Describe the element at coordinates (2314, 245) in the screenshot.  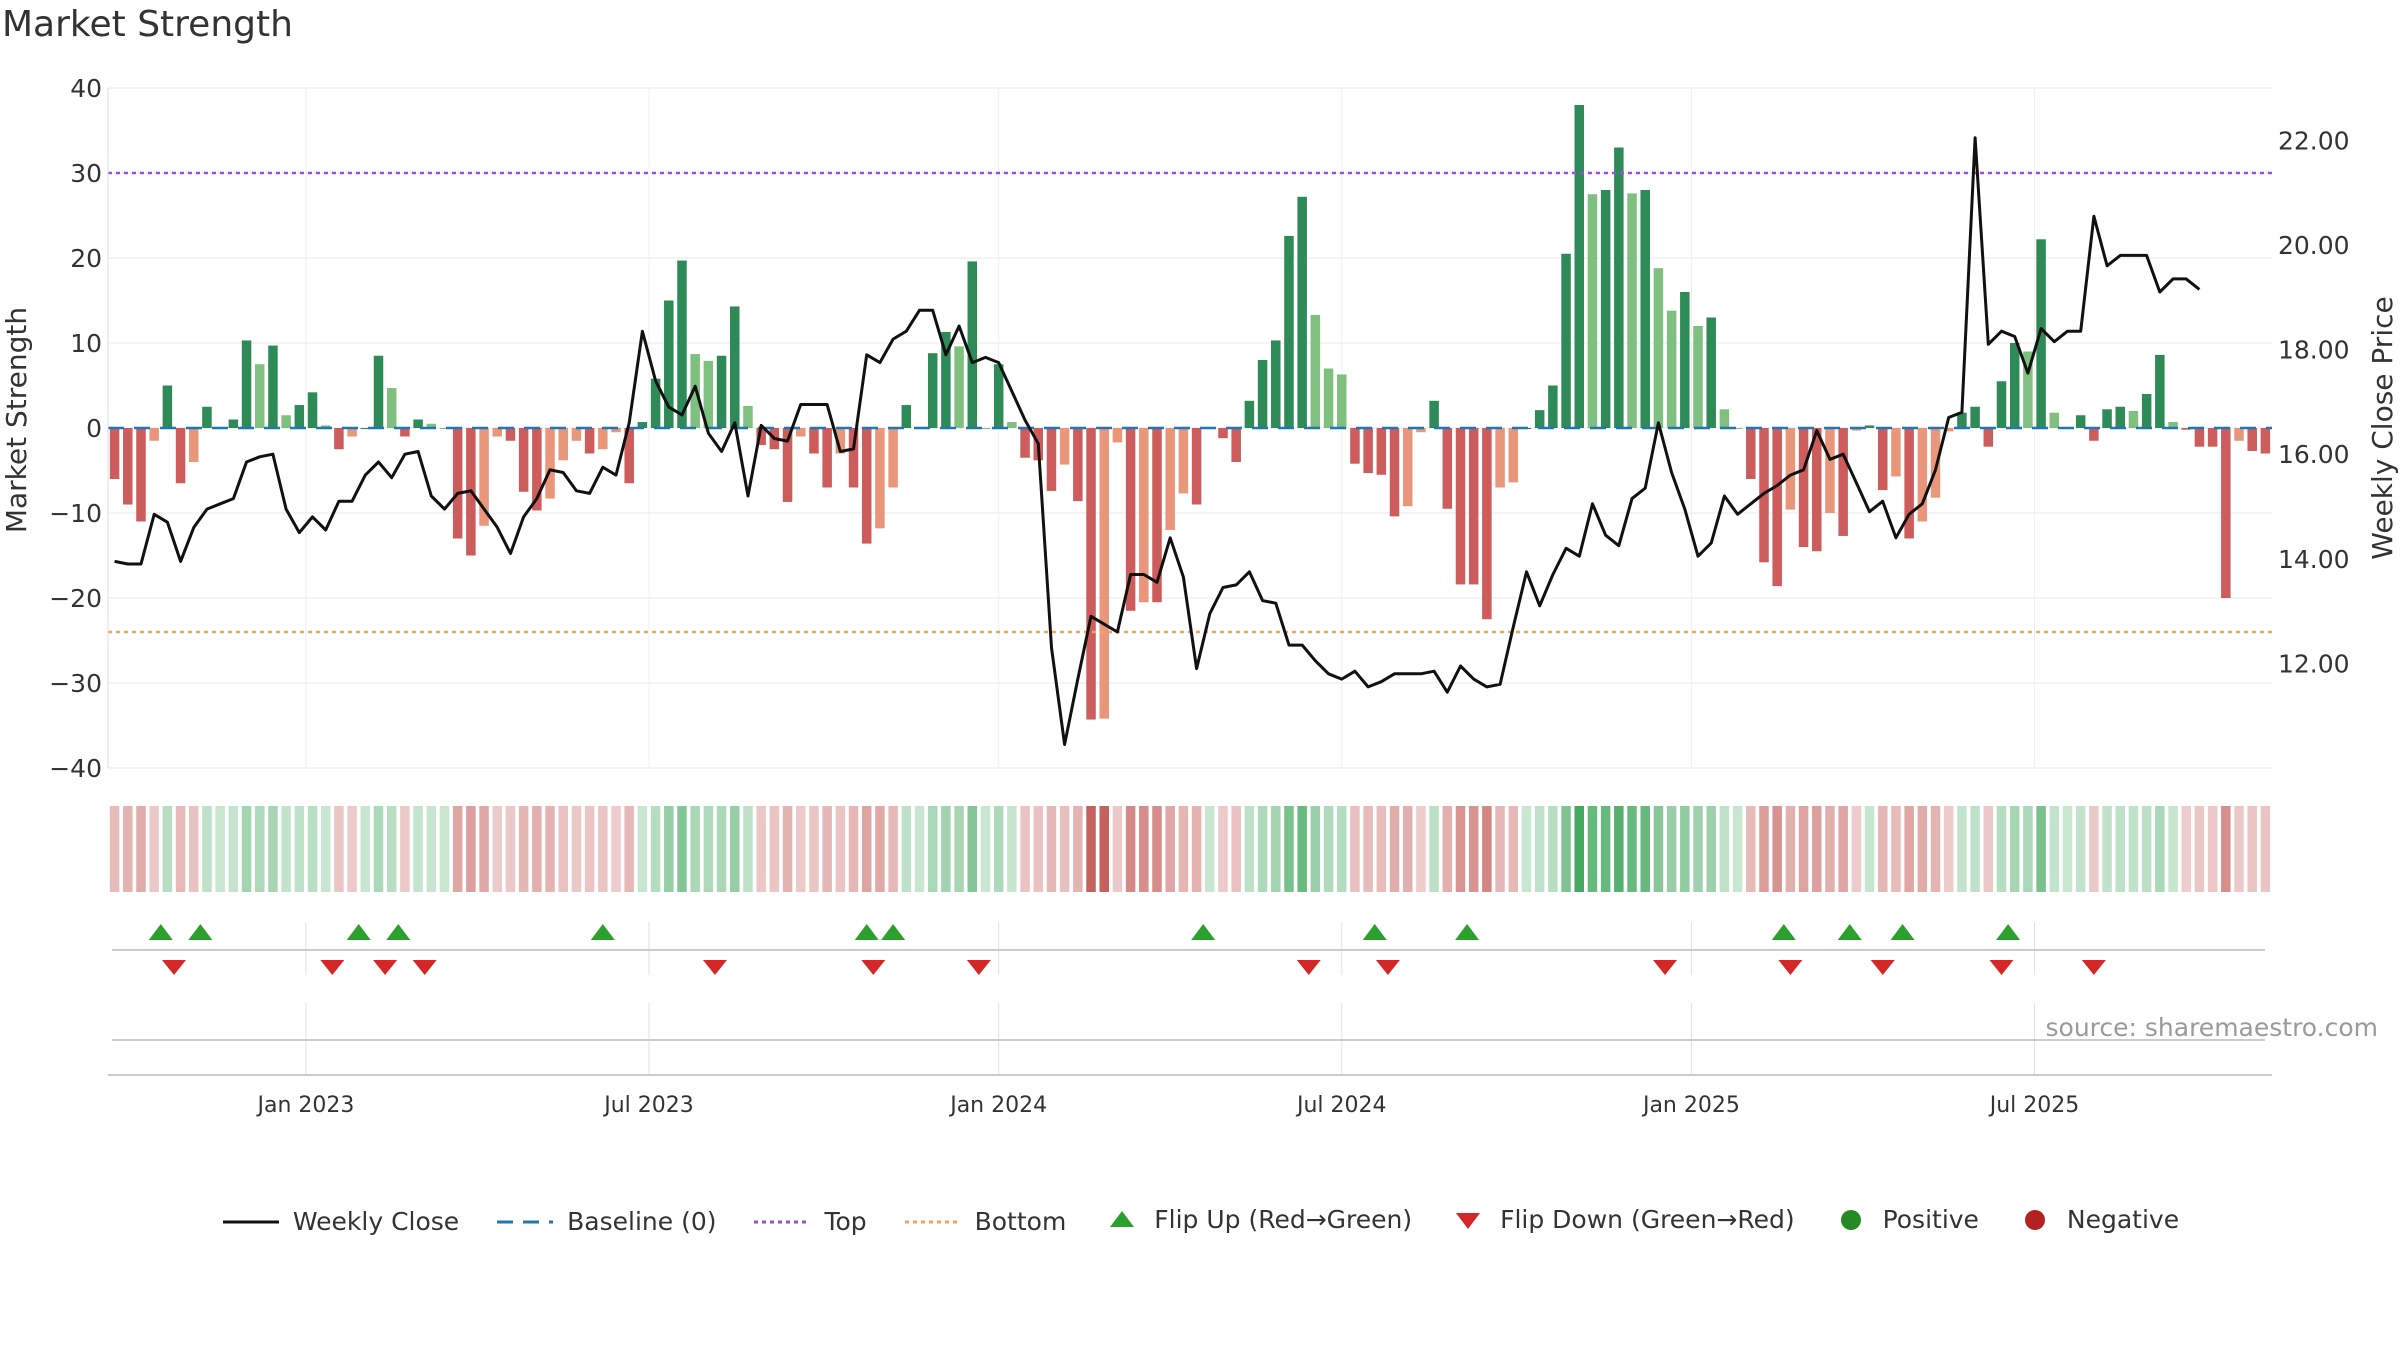
I see `y2-tick-label: 20.00` at that location.